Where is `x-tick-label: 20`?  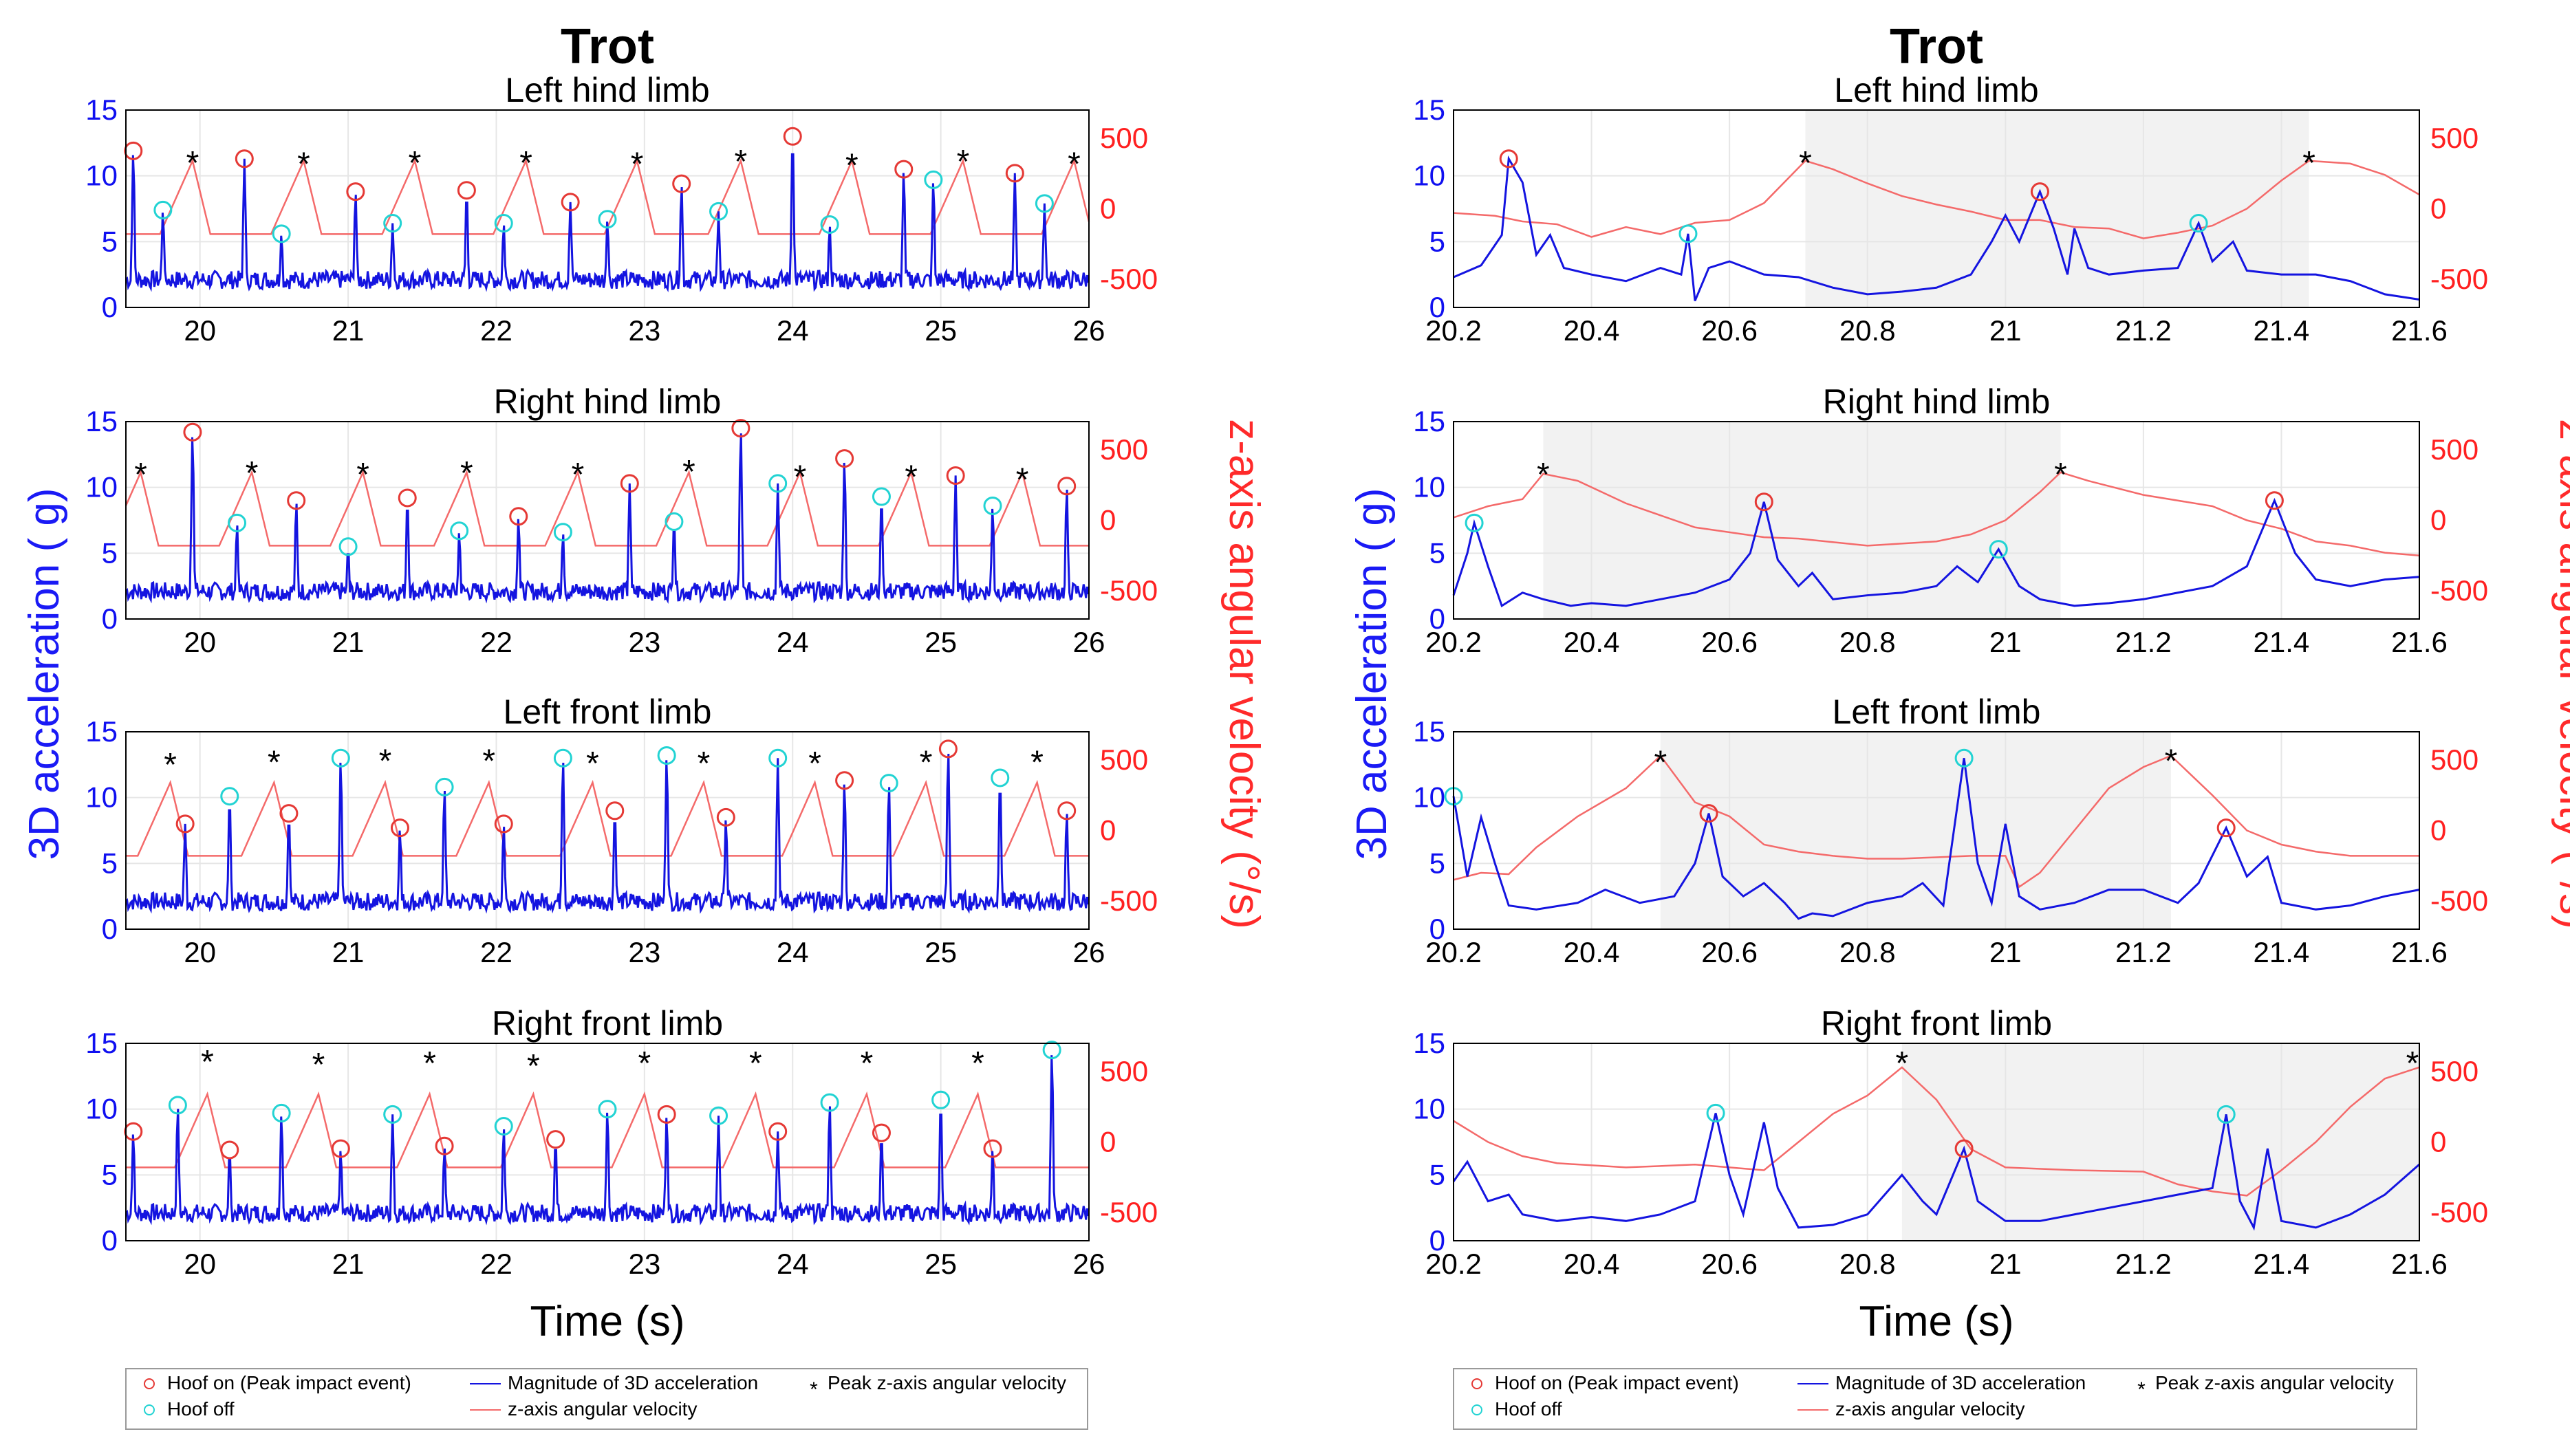
x-tick-label: 20 is located at coordinates (200, 952).